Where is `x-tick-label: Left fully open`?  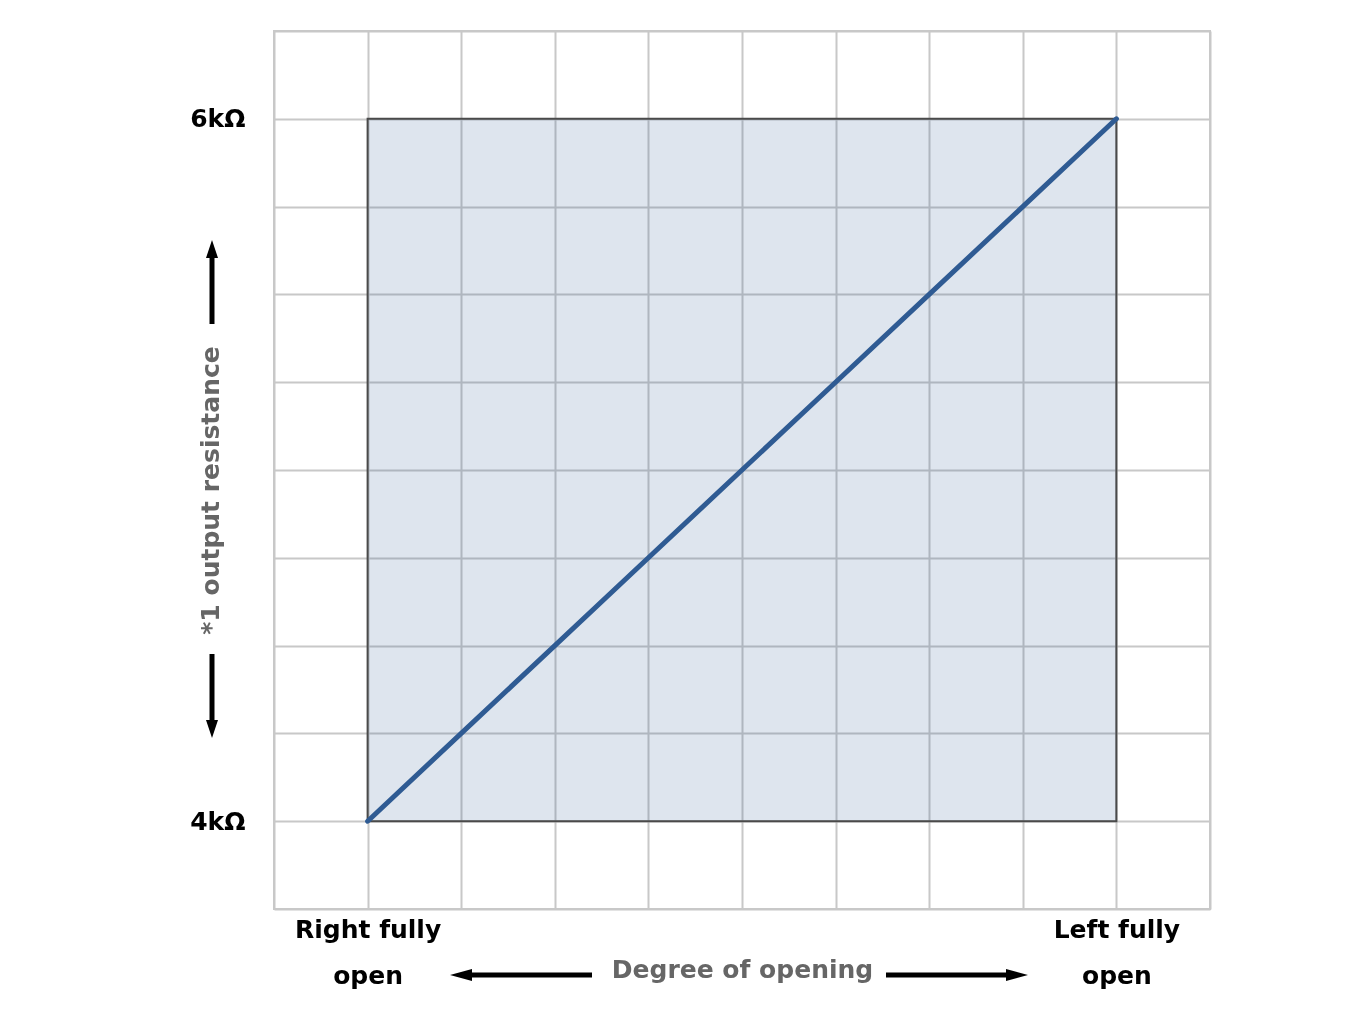
x-tick-label: Left fully open is located at coordinates (1117, 952).